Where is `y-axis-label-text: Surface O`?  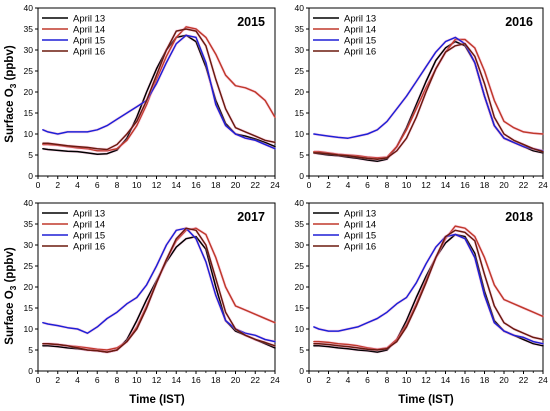 y-axis-label-text: Surface O is located at coordinates (10, 115).